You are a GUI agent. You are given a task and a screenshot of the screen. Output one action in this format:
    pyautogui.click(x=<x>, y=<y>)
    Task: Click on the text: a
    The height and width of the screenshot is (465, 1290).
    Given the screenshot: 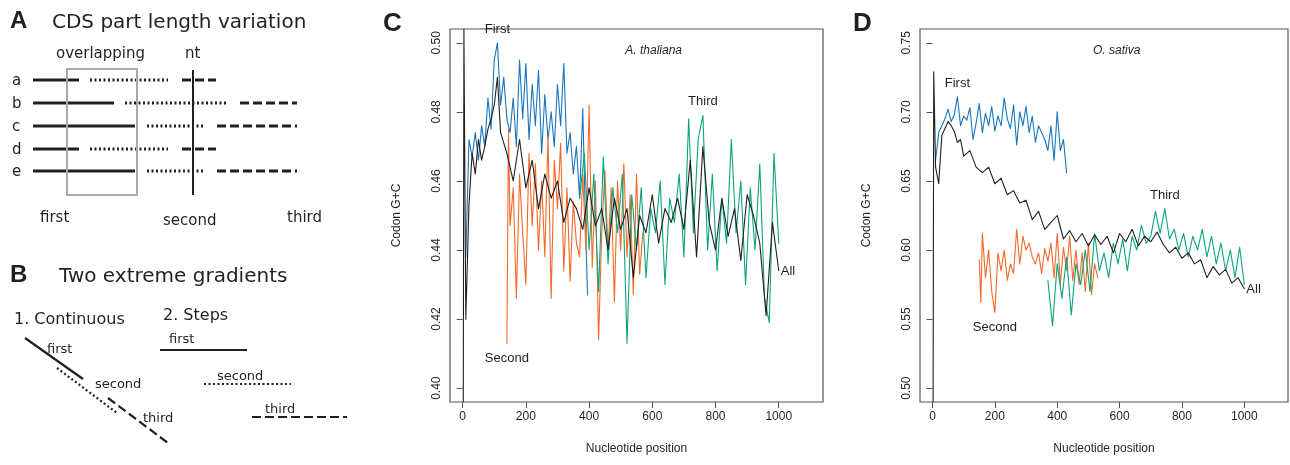 What is the action you would take?
    pyautogui.click(x=17, y=80)
    